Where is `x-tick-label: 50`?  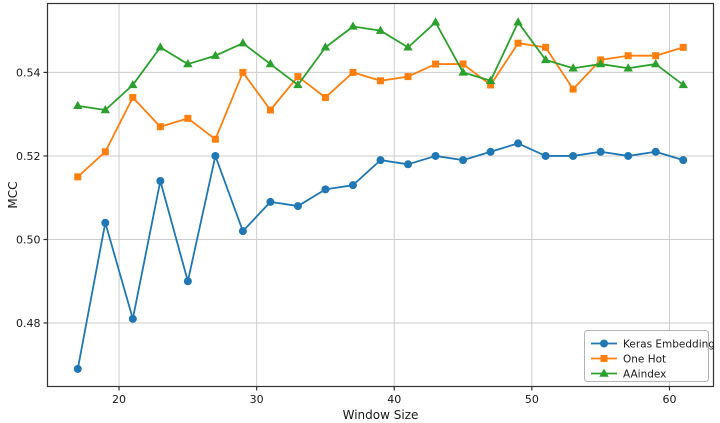
x-tick-label: 50 is located at coordinates (532, 399).